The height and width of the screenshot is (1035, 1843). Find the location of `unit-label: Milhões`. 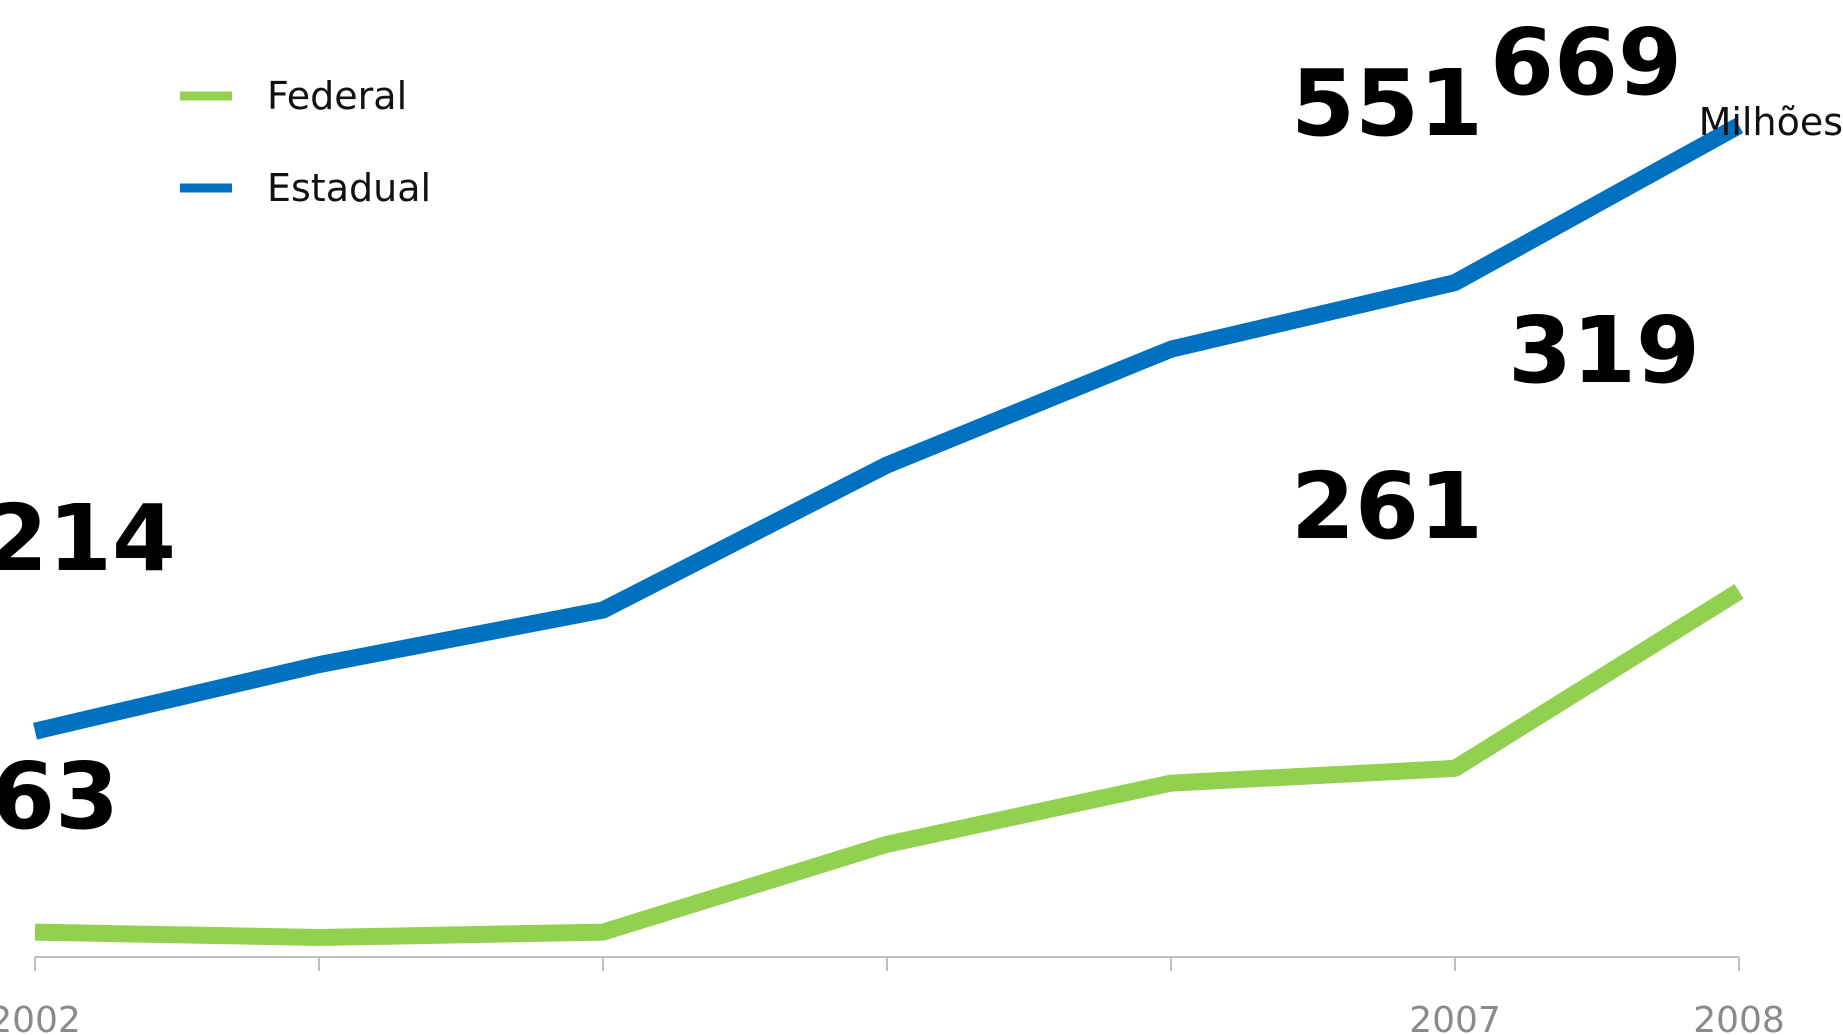

unit-label: Milhões is located at coordinates (1771, 122).